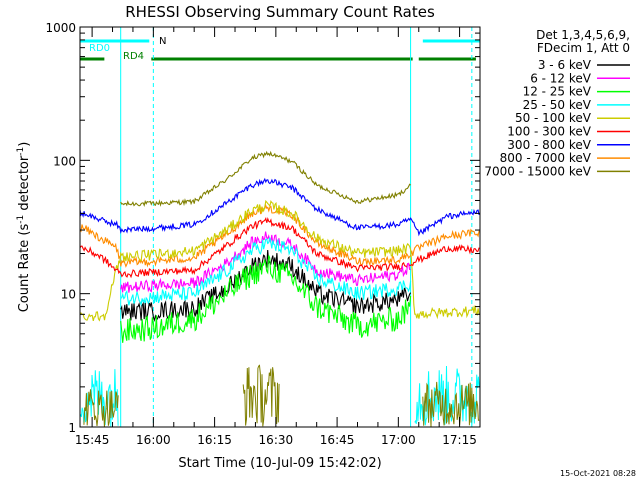 This screenshot has width=640, height=480. I want to click on y-axis-label-part: Count Rate (s, so click(24, 268).